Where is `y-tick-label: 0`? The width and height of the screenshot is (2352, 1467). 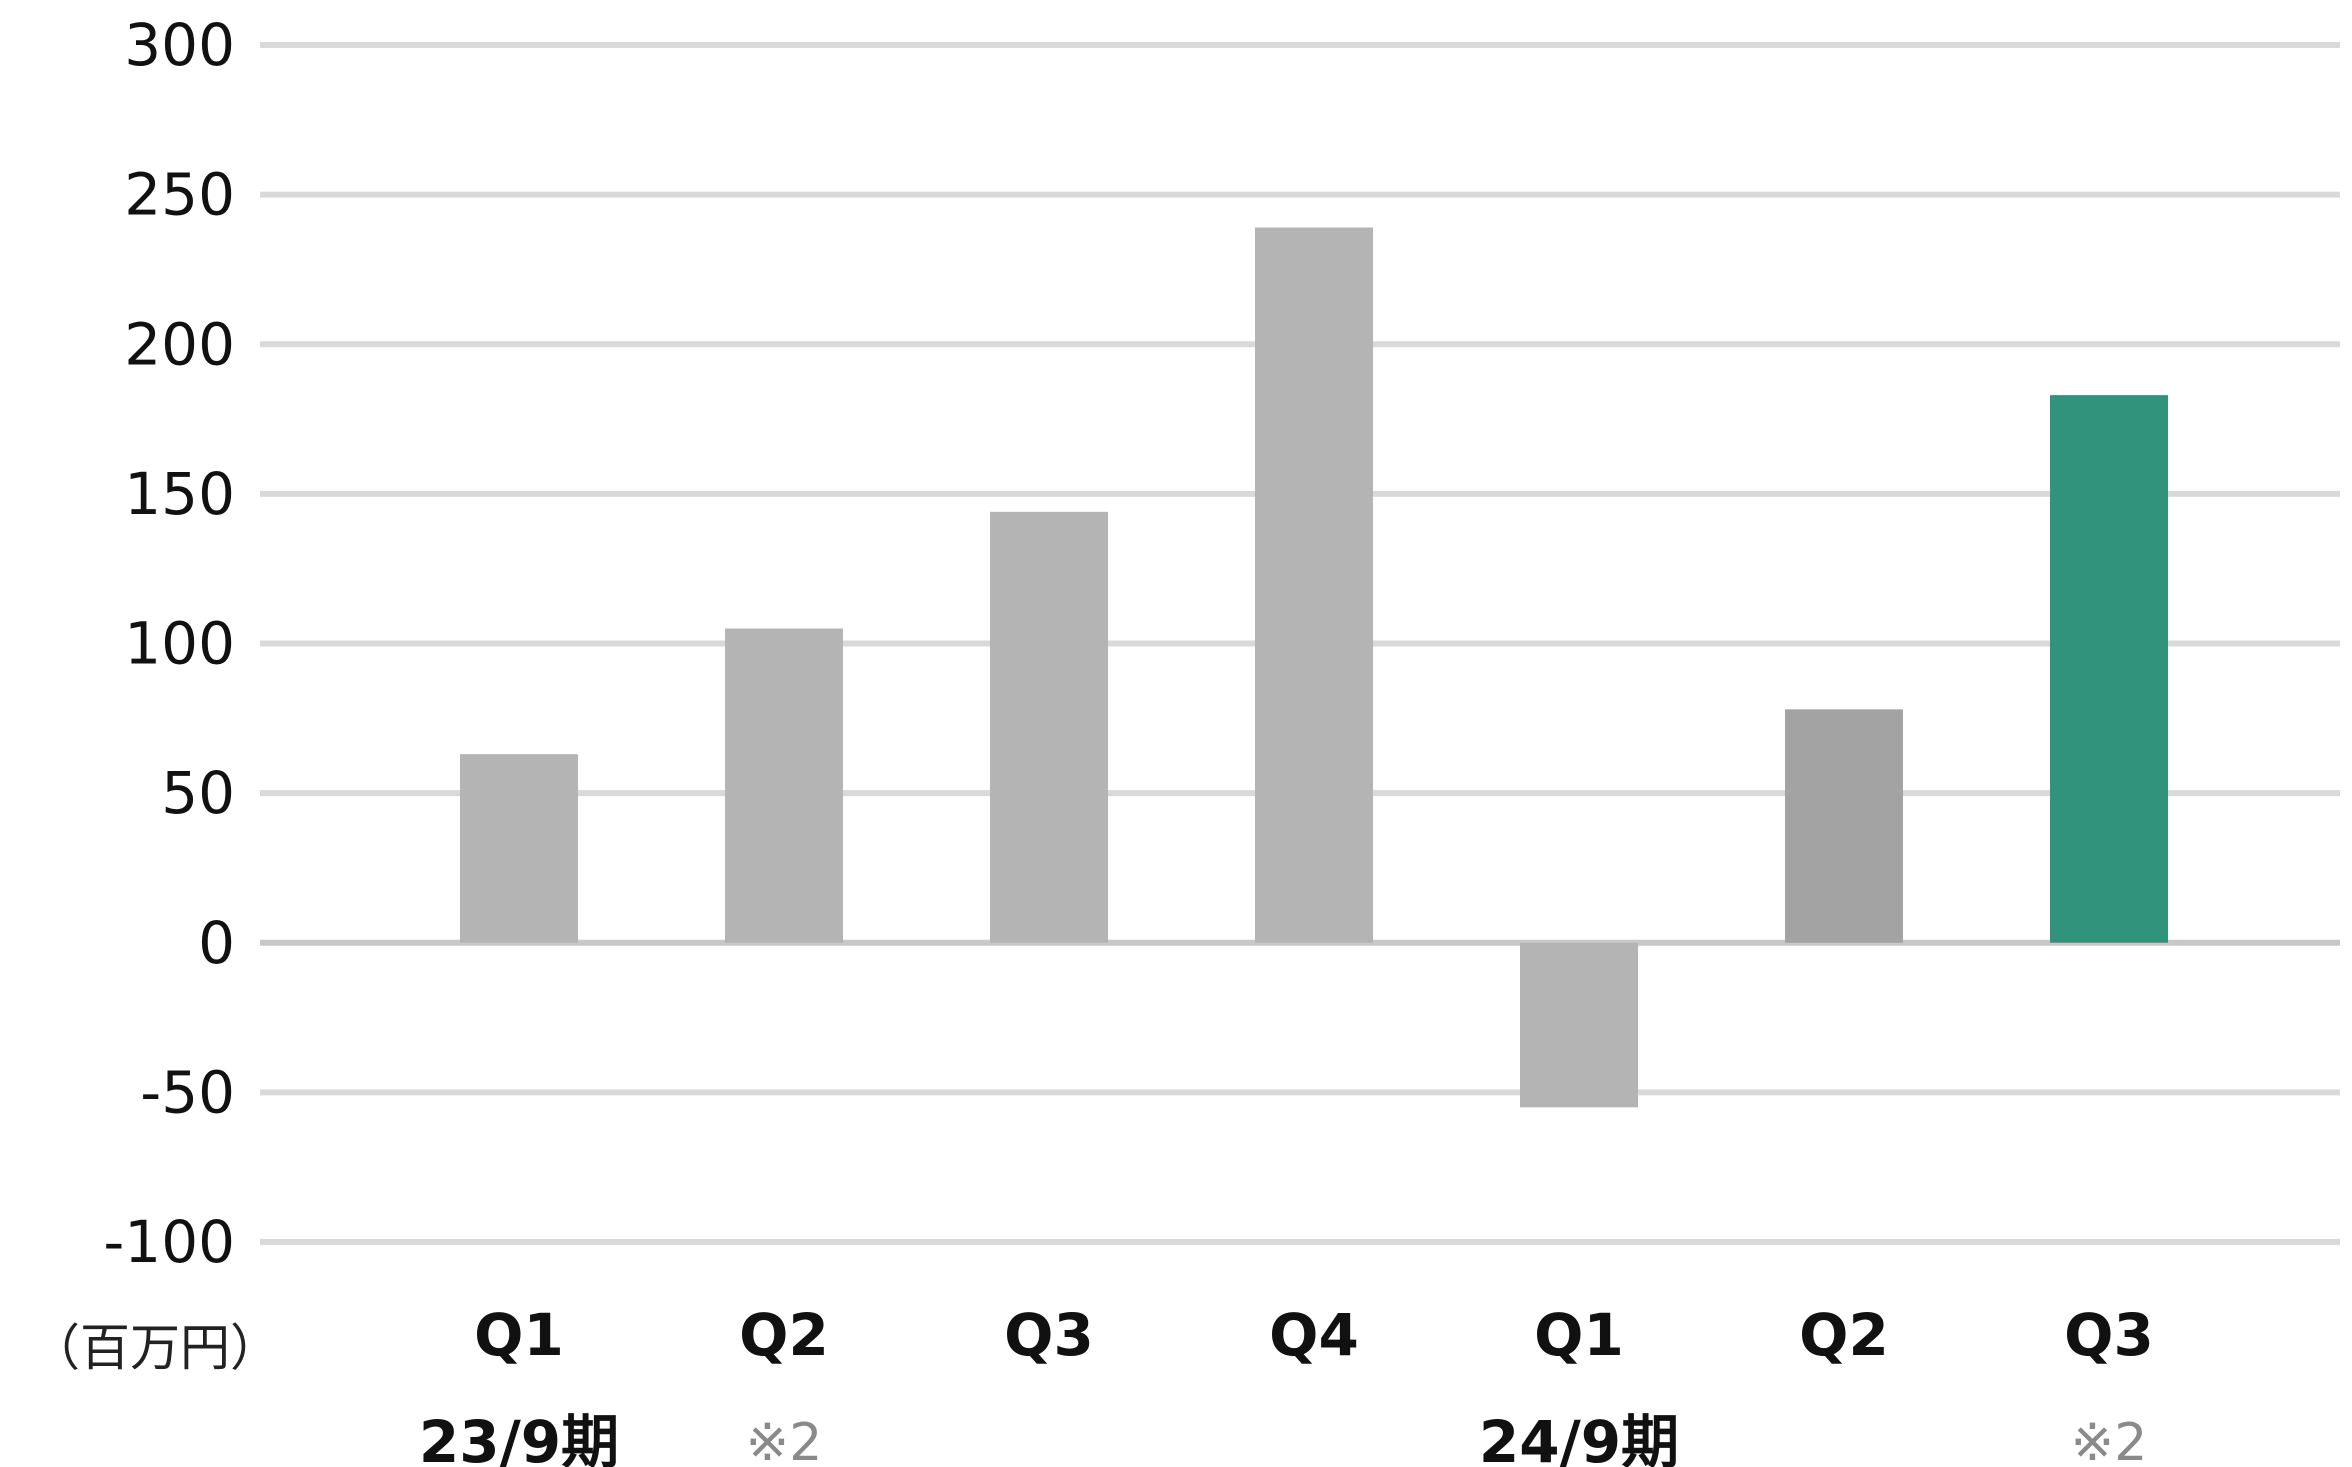 y-tick-label: 0 is located at coordinates (216, 943).